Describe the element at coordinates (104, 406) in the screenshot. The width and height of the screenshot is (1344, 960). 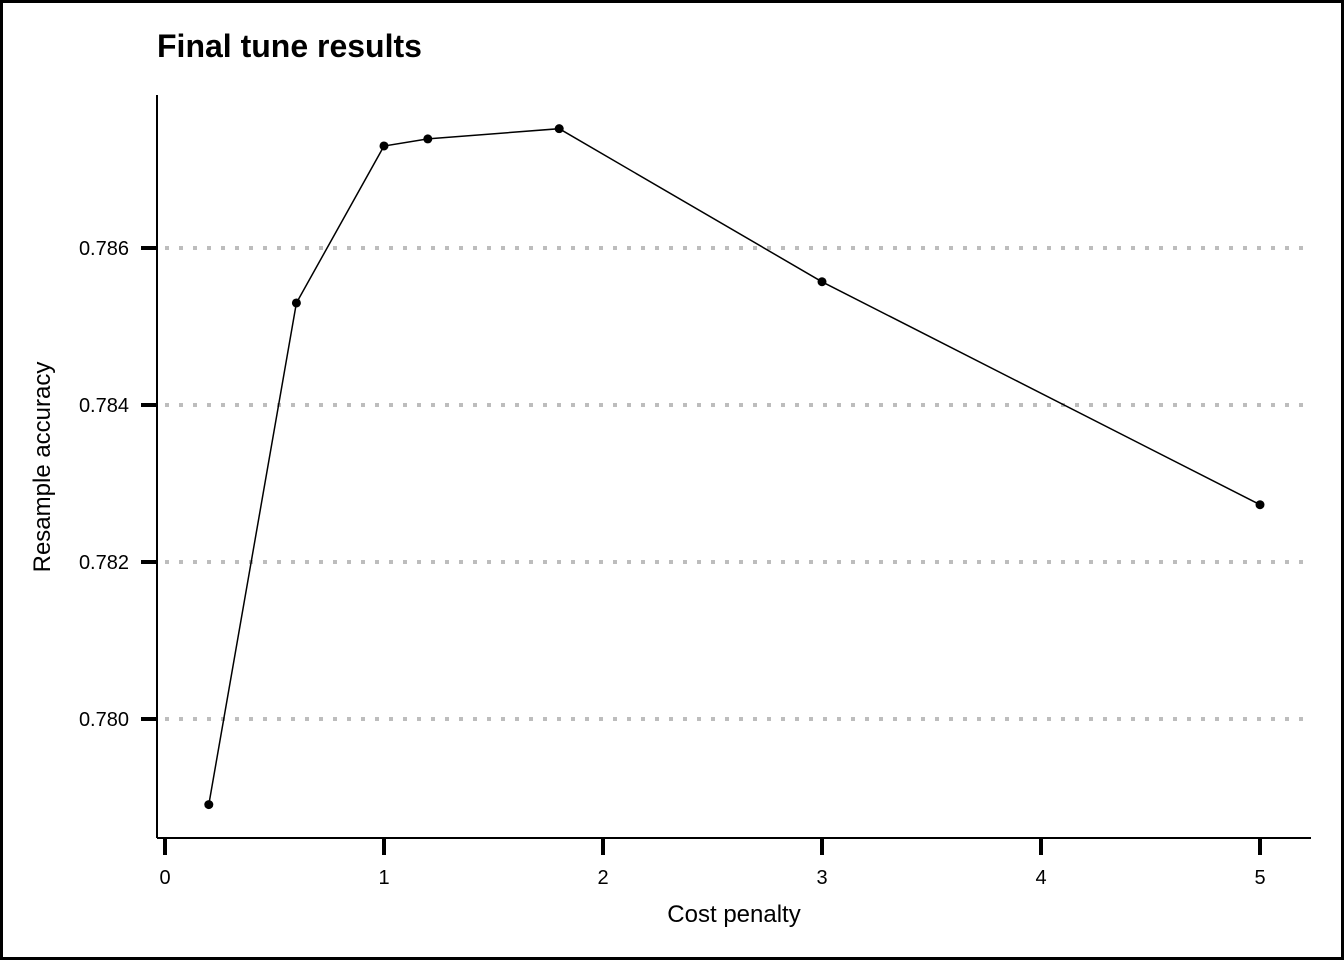
I see `y-tick-label: 0.784` at that location.